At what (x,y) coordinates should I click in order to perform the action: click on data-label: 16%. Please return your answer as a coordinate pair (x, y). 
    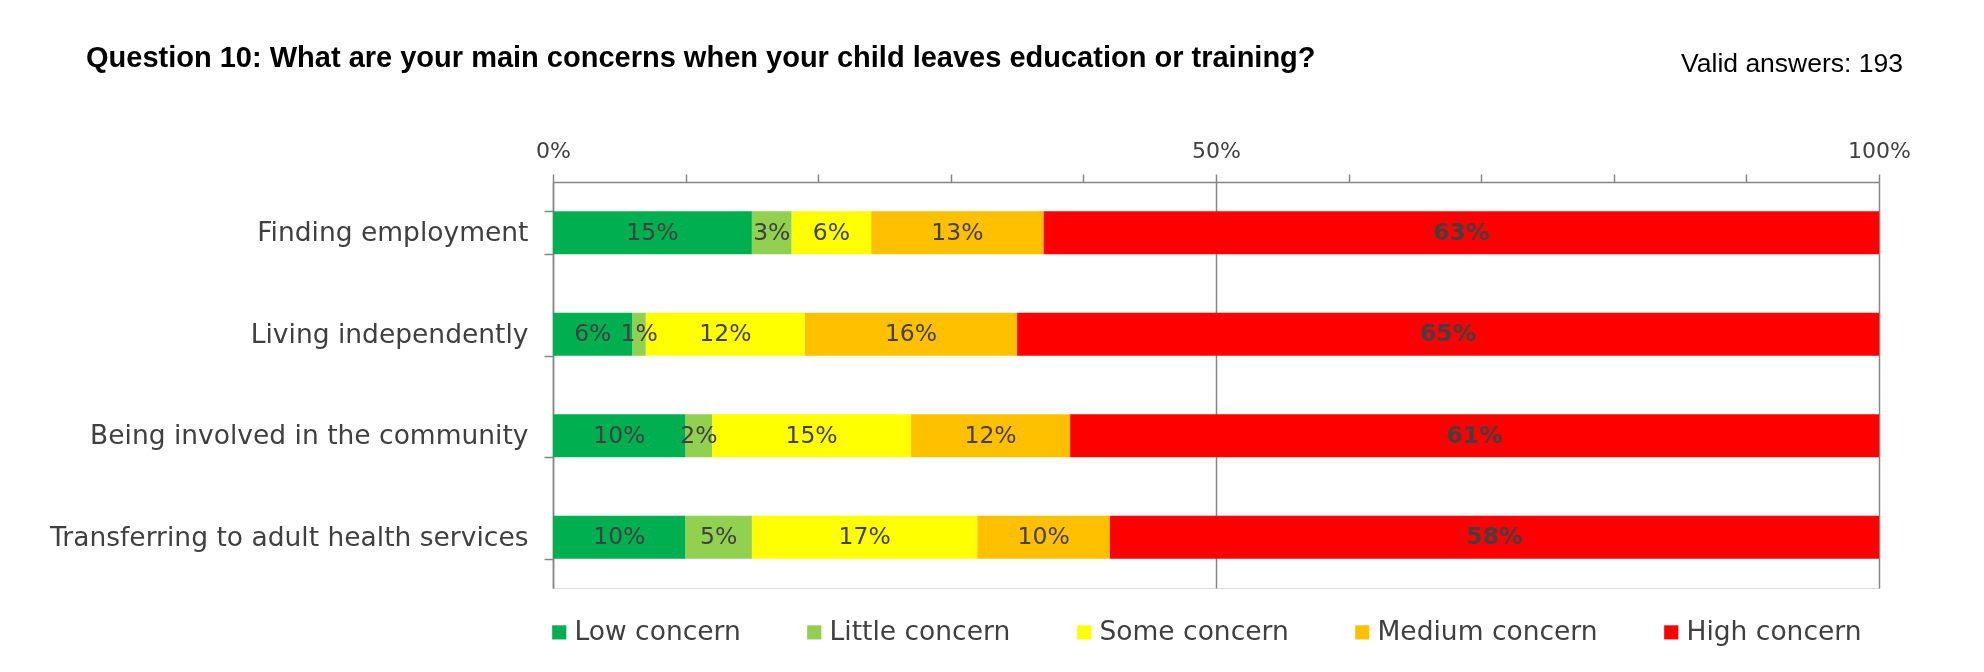
    Looking at the image, I should click on (911, 333).